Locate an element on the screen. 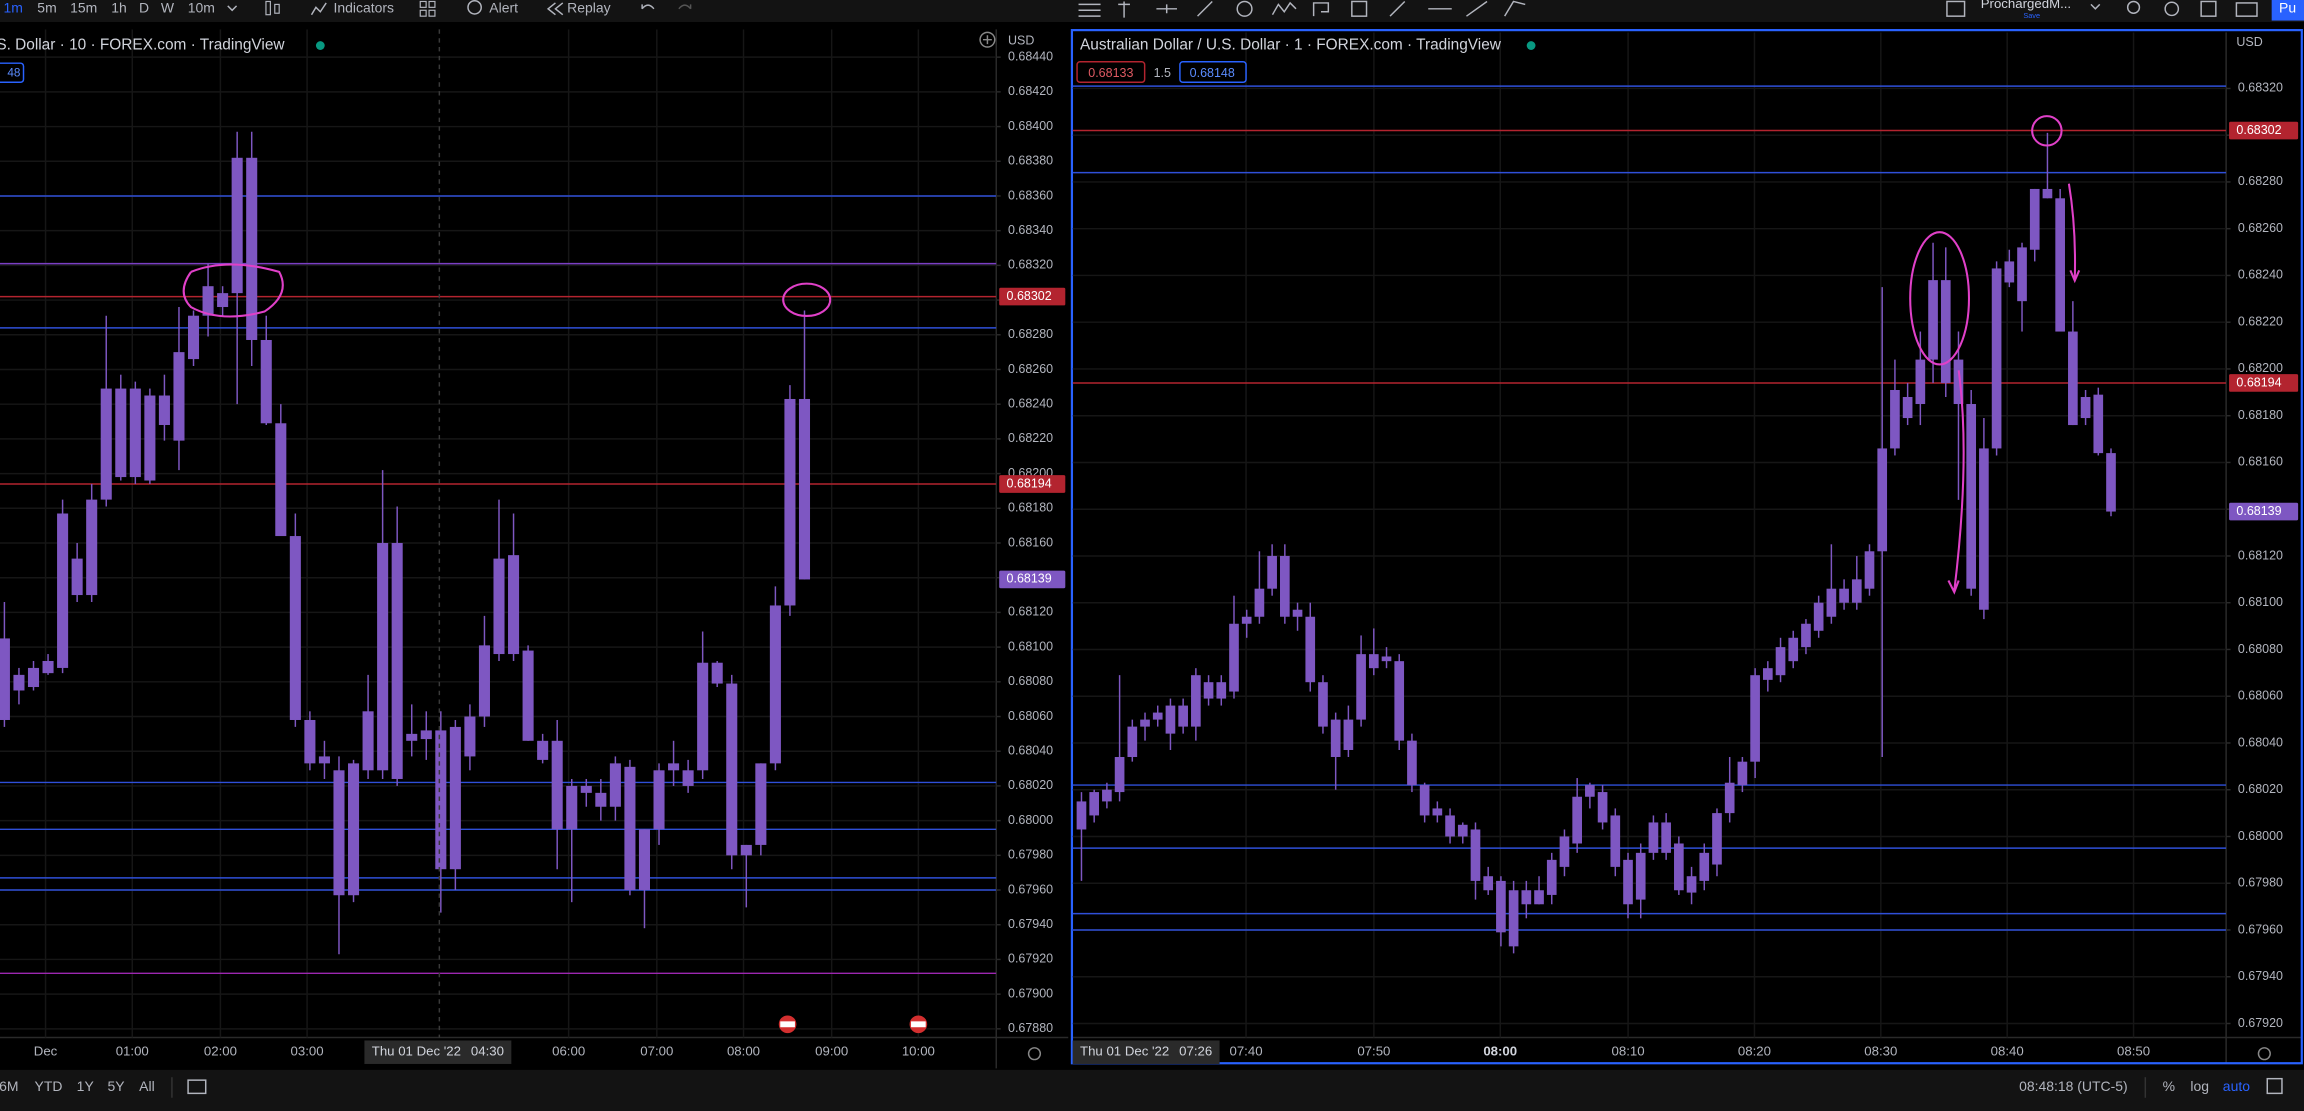  price-tag-label: 0.68194 is located at coordinates (1029, 483).